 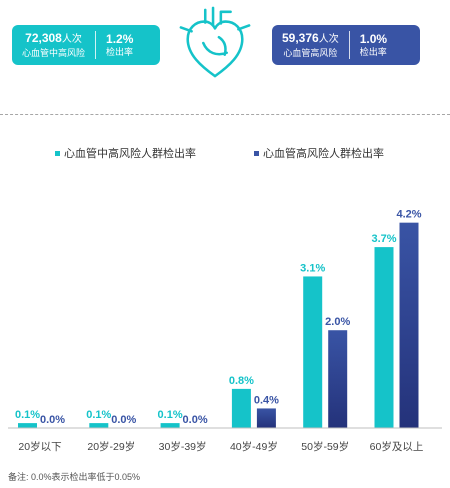 What do you see at coordinates (86, 45) in the screenshot?
I see `summary-card-medium-high-risk: 72,308人次 心血管中高风险 1.2% 检出率` at bounding box center [86, 45].